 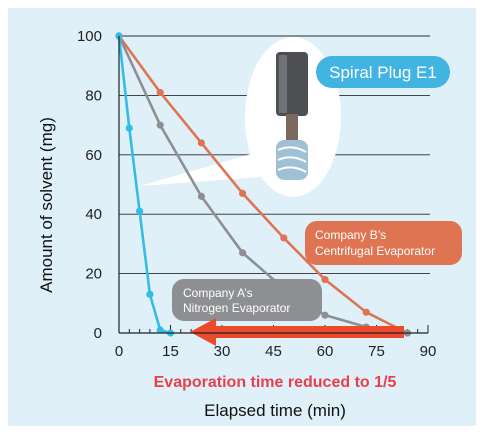 What do you see at coordinates (222, 351) in the screenshot?
I see `x-tick-label: 30` at bounding box center [222, 351].